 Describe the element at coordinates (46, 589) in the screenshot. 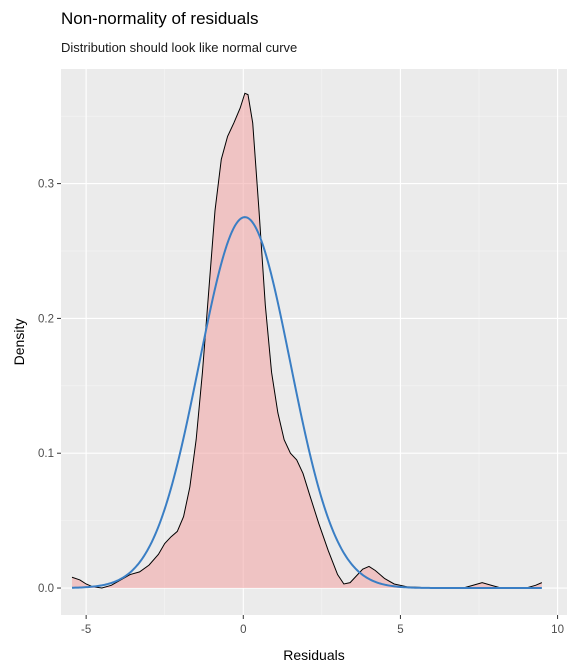

I see `y-tick-label: 0.0` at that location.